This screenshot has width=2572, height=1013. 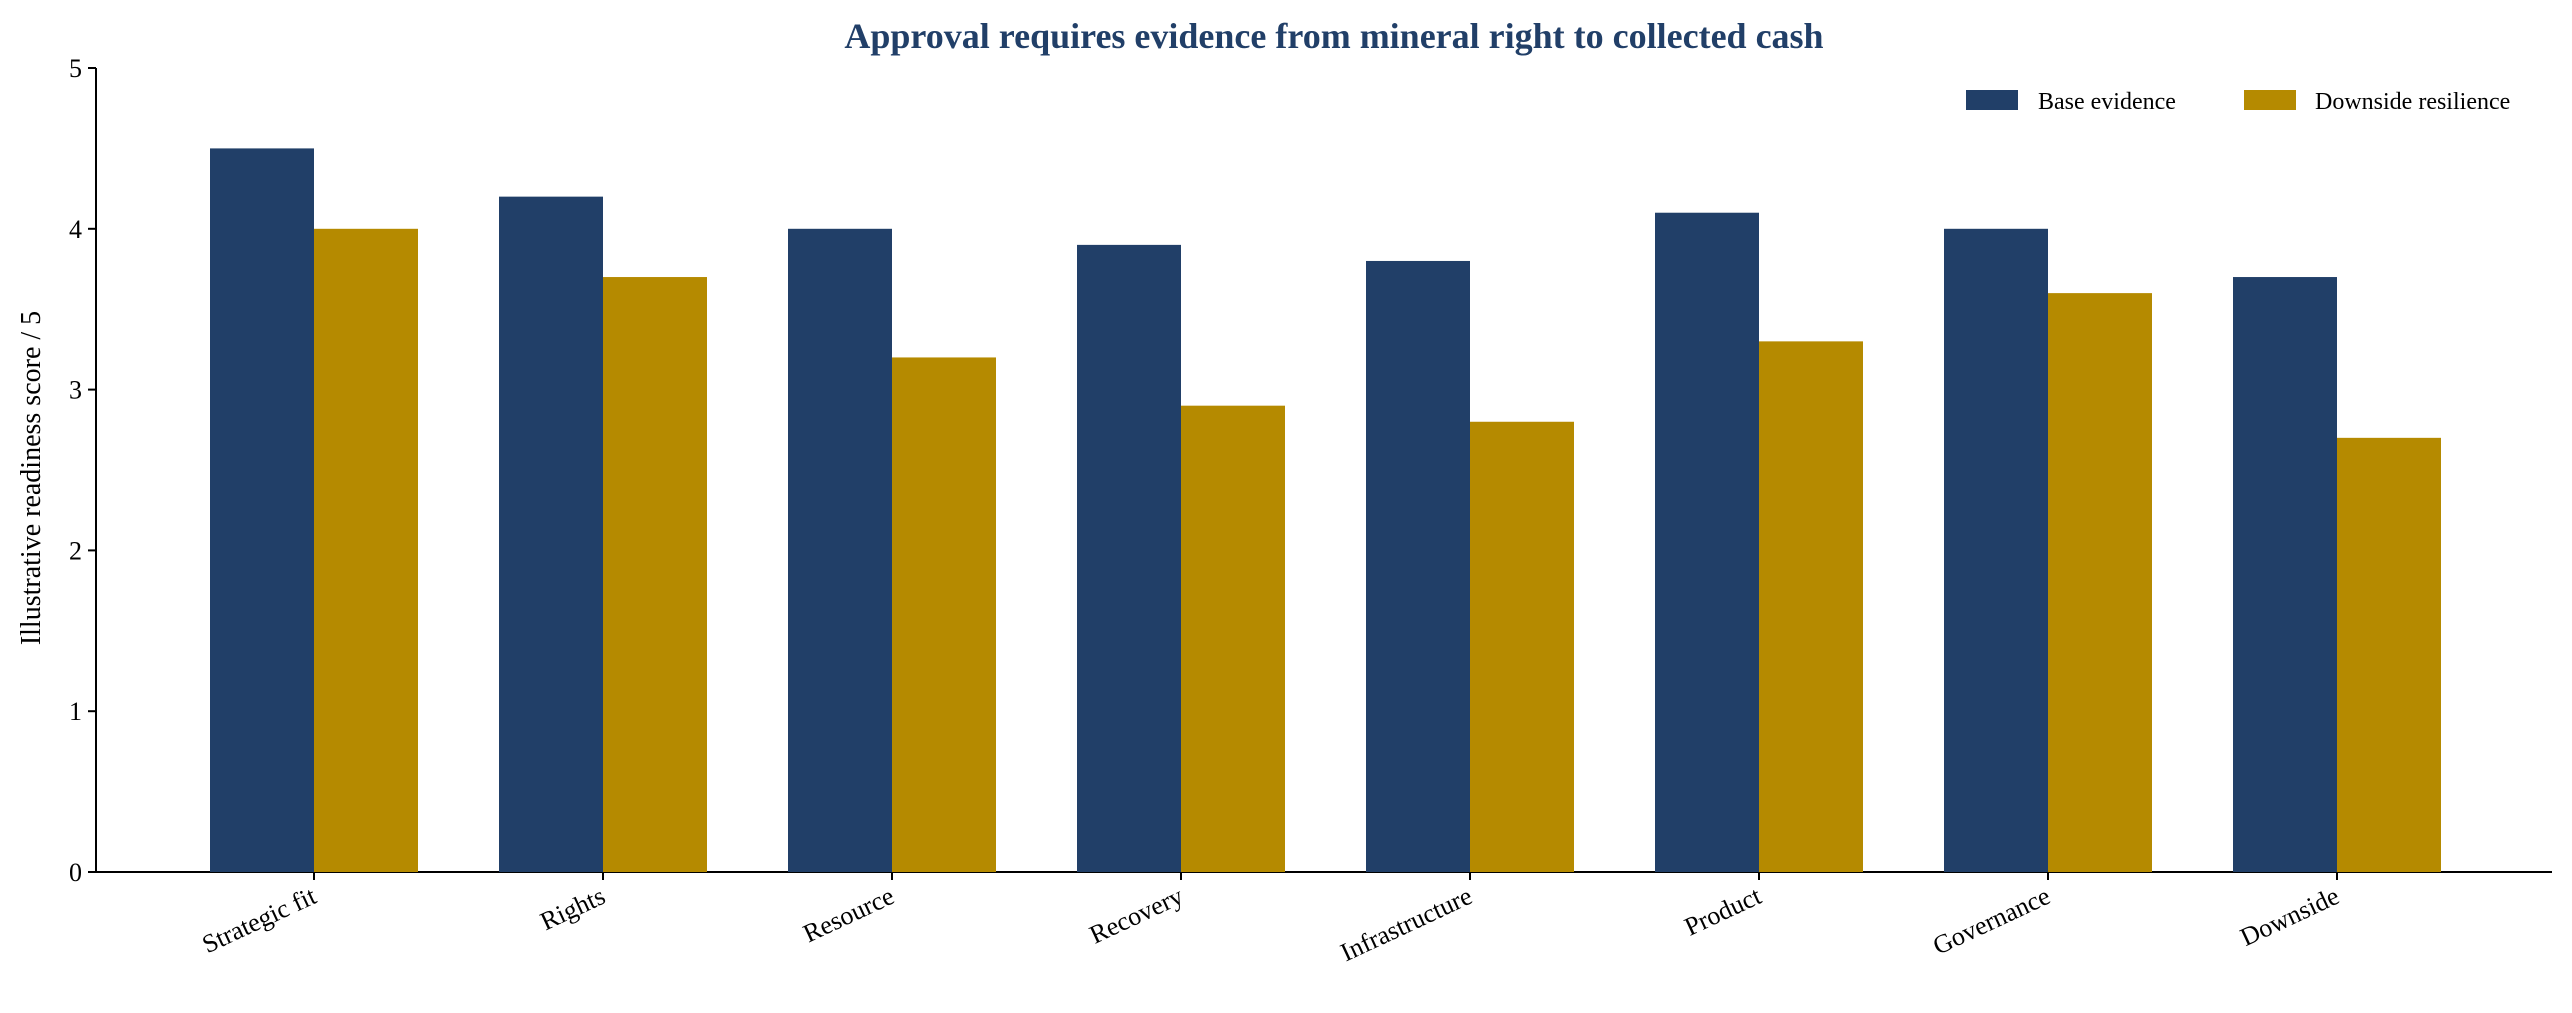 What do you see at coordinates (75, 550) in the screenshot?
I see `y-tick-label: 2` at bounding box center [75, 550].